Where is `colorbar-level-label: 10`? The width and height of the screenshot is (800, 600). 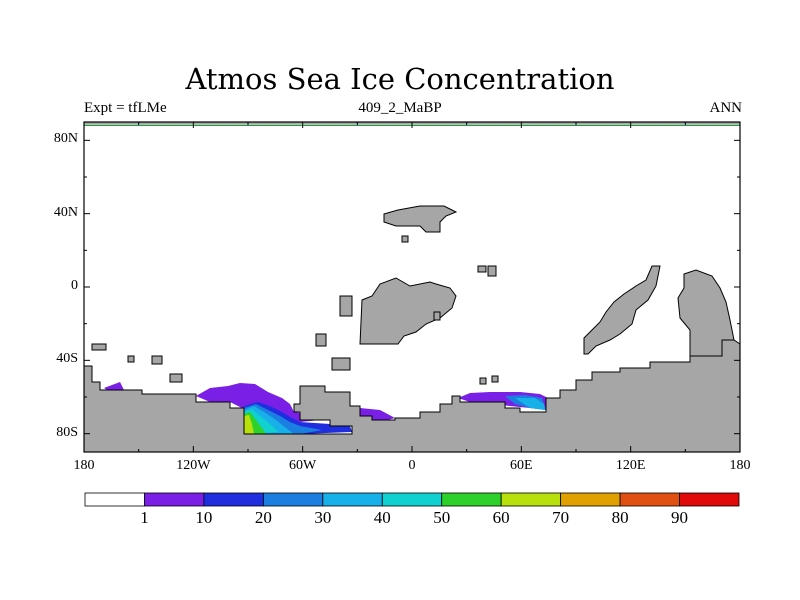 colorbar-level-label: 10 is located at coordinates (204, 517).